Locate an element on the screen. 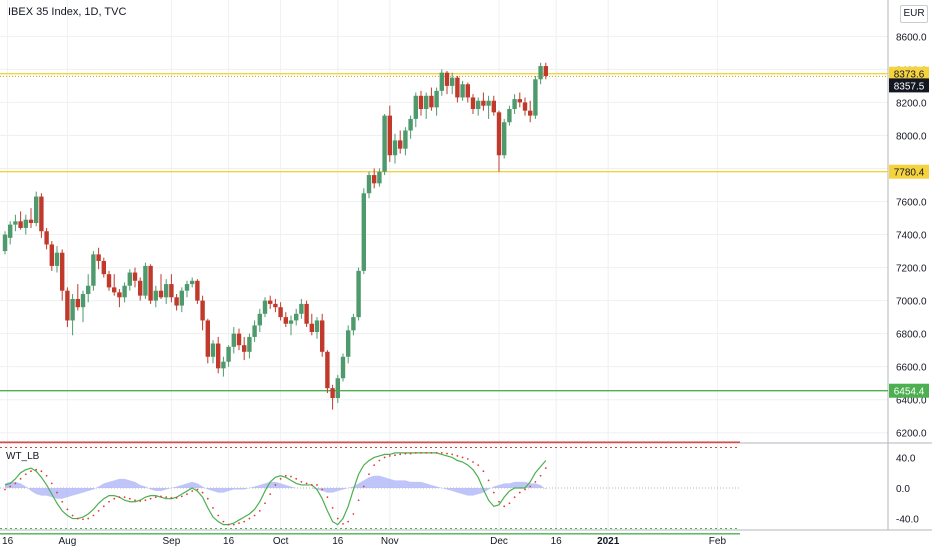 The image size is (932, 555). date-tick-label: Dec is located at coordinates (499, 541).